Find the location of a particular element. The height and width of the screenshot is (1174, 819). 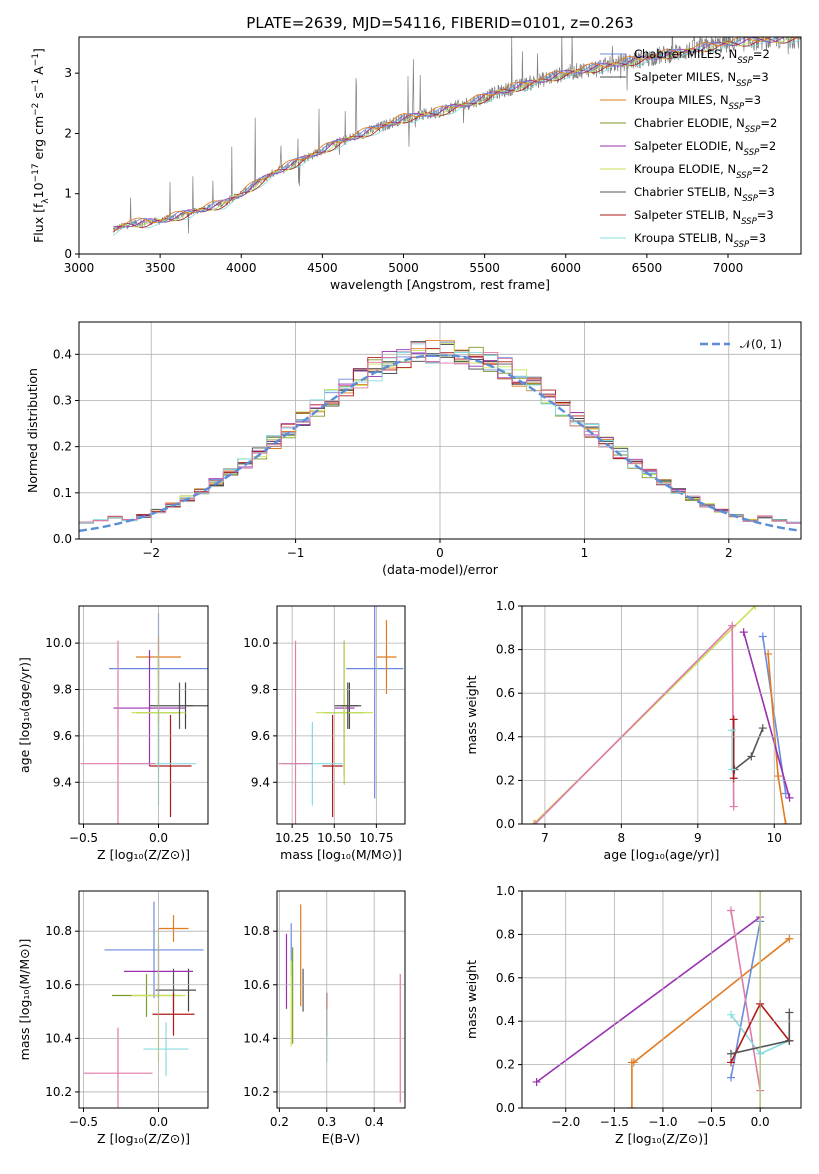

model-spectrum-salpeter_elodie is located at coordinates (457, 132).